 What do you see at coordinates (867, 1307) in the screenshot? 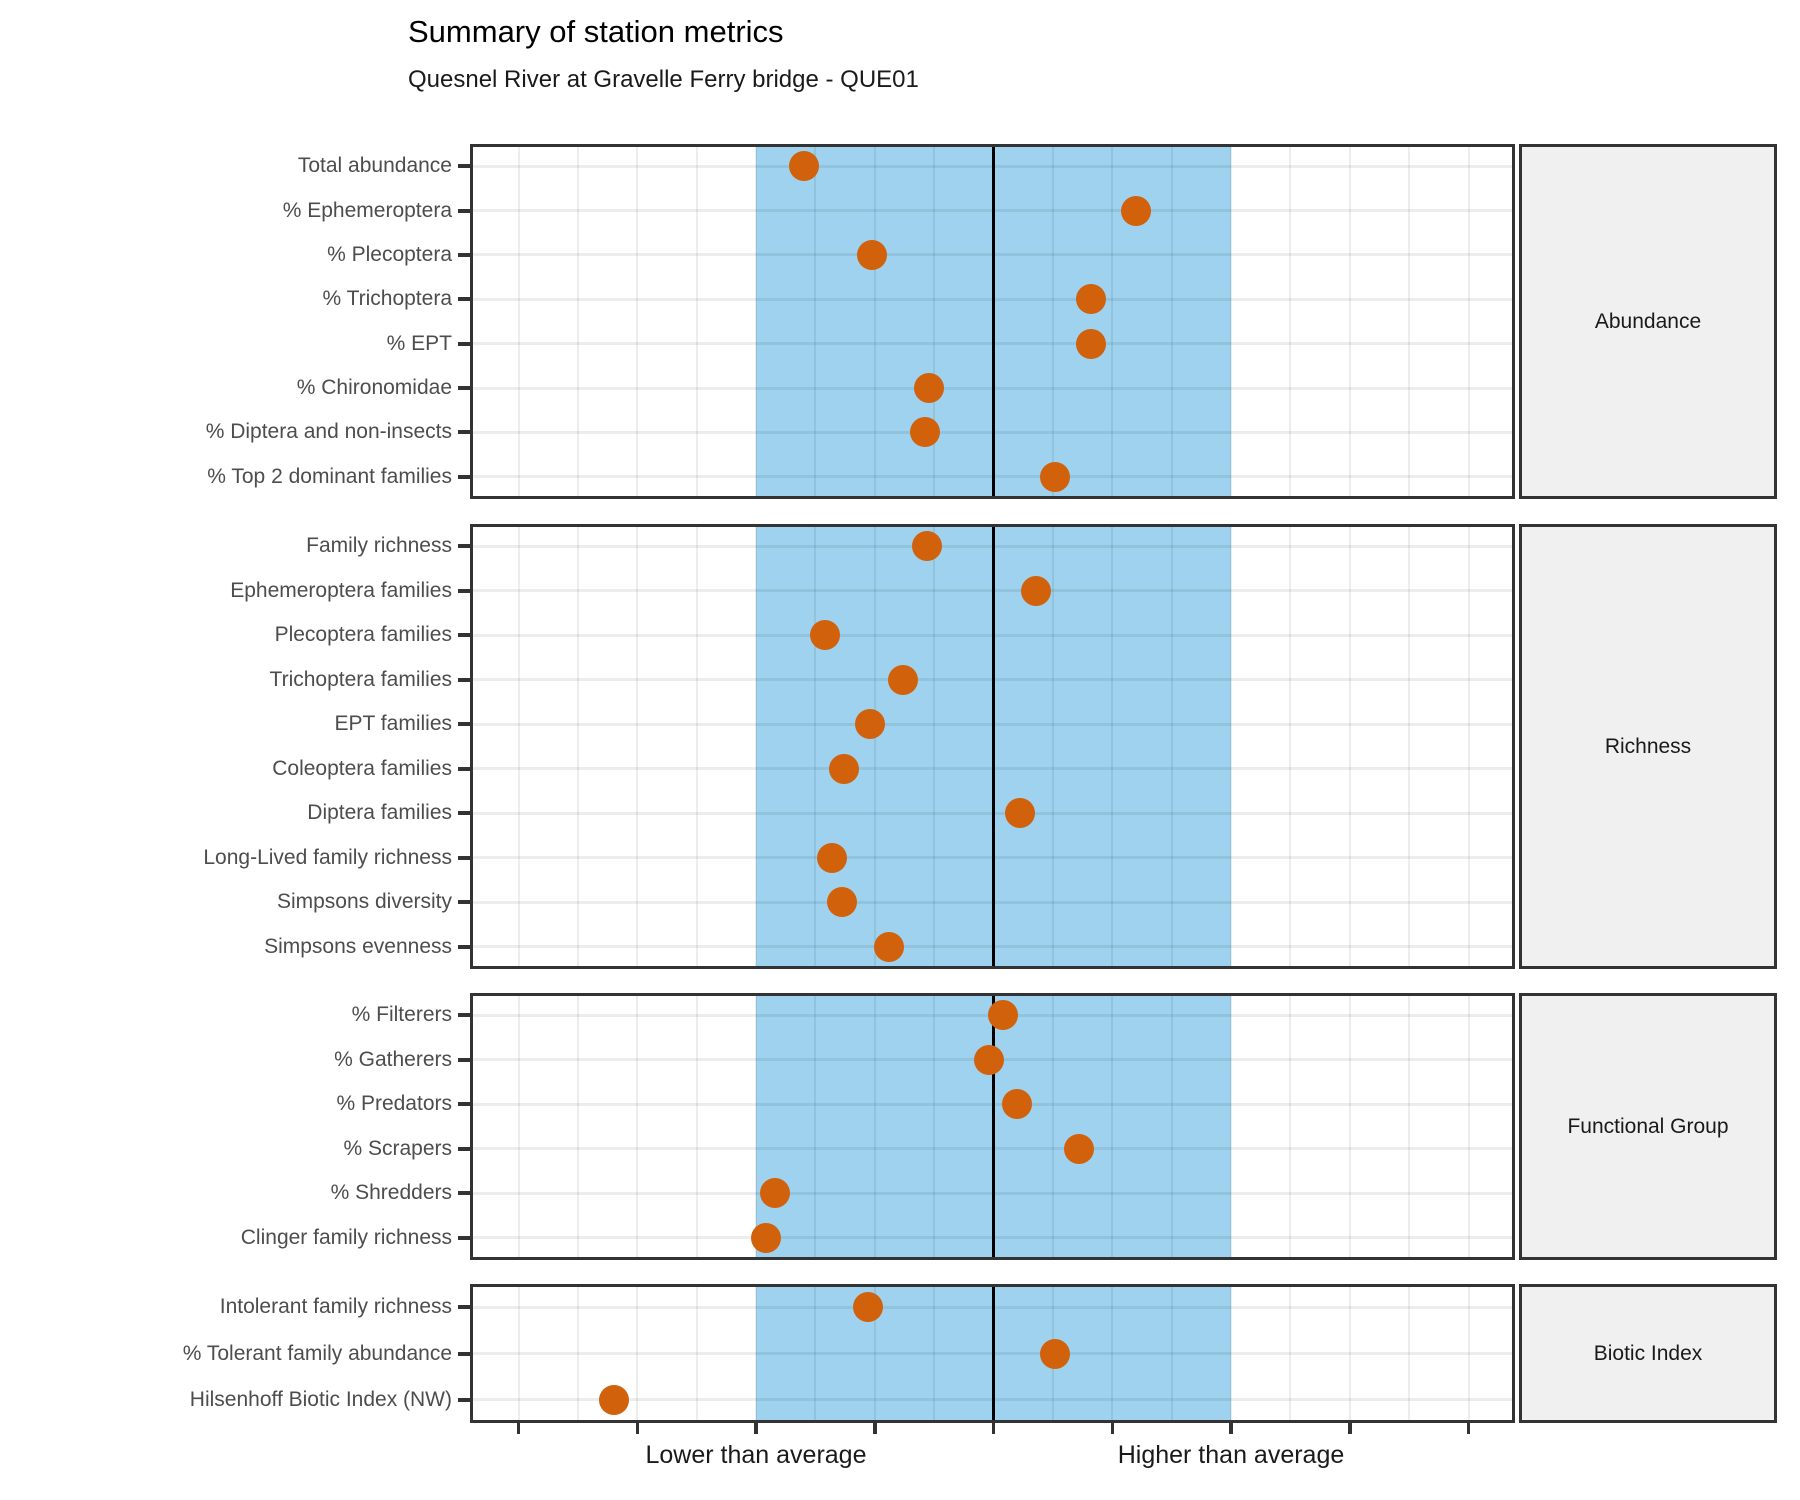
I see `point-intolerant-family-richness` at bounding box center [867, 1307].